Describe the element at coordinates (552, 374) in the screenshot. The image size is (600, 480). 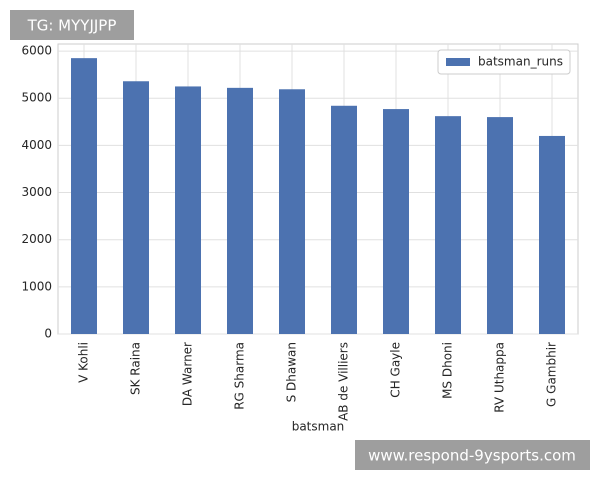
I see `x-tick-label: G Gambhir` at that location.